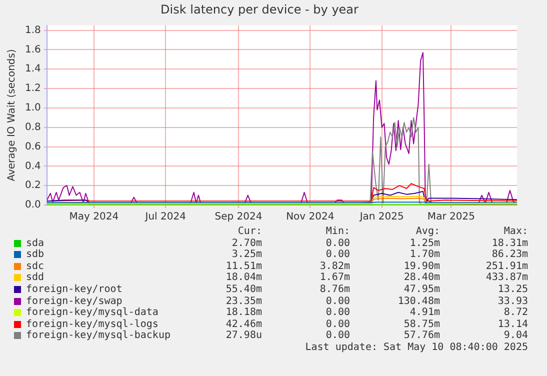 This screenshot has width=547, height=376. What do you see at coordinates (98, 336) in the screenshot?
I see `legend-label: foreign-key/mysql-backup` at bounding box center [98, 336].